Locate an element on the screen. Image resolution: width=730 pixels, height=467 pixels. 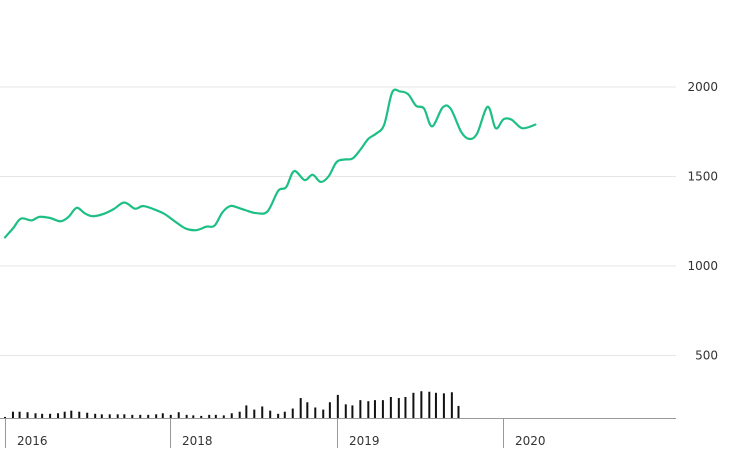
x-tick-label: 2016 is located at coordinates (32, 441).